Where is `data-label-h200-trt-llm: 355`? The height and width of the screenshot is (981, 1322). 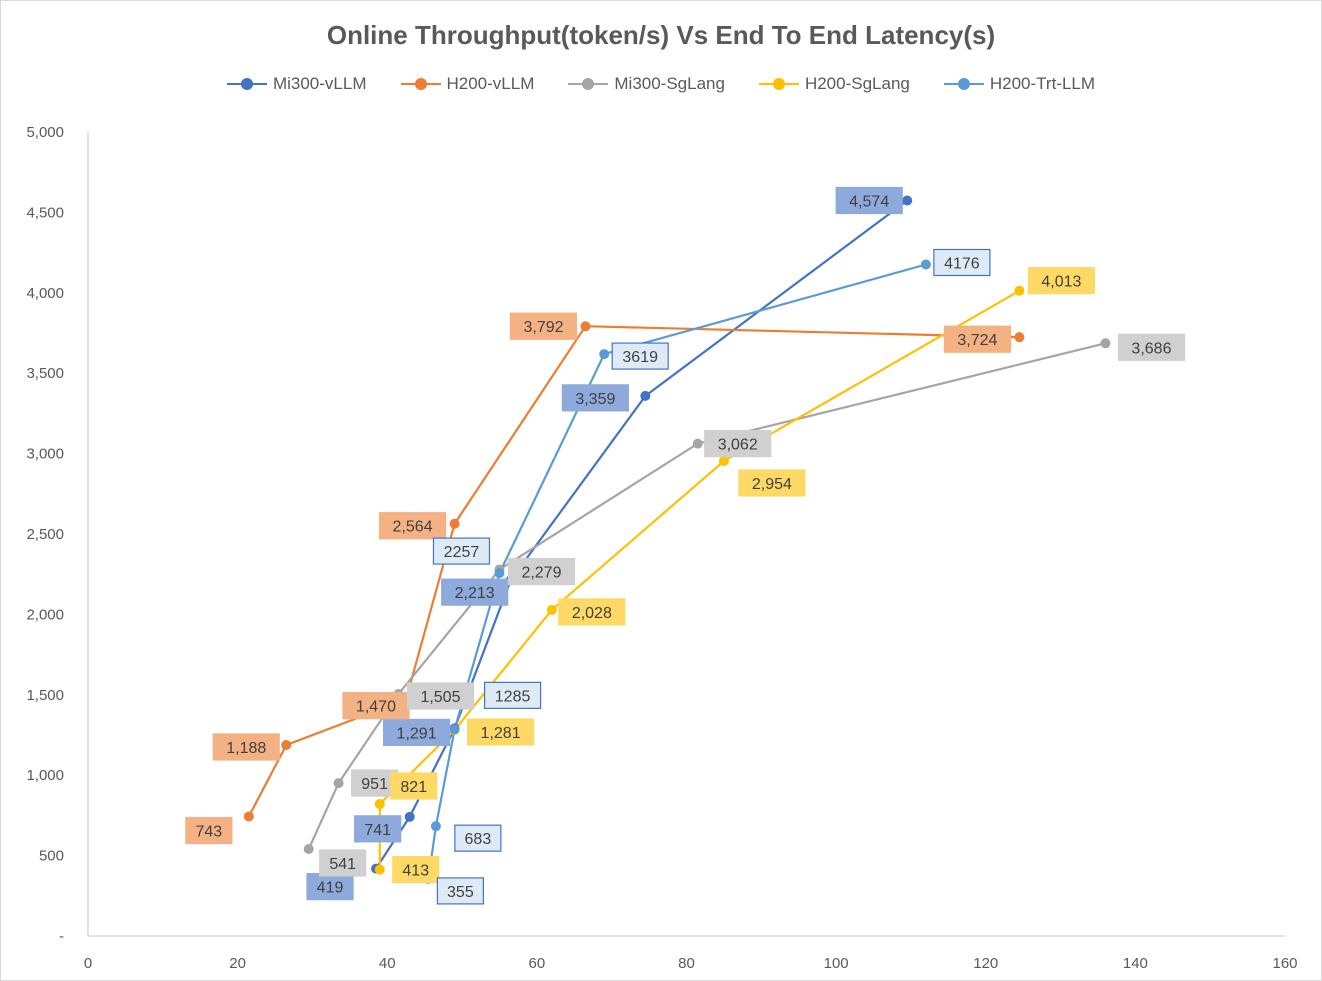
data-label-h200-trt-llm: 355 is located at coordinates (460, 892).